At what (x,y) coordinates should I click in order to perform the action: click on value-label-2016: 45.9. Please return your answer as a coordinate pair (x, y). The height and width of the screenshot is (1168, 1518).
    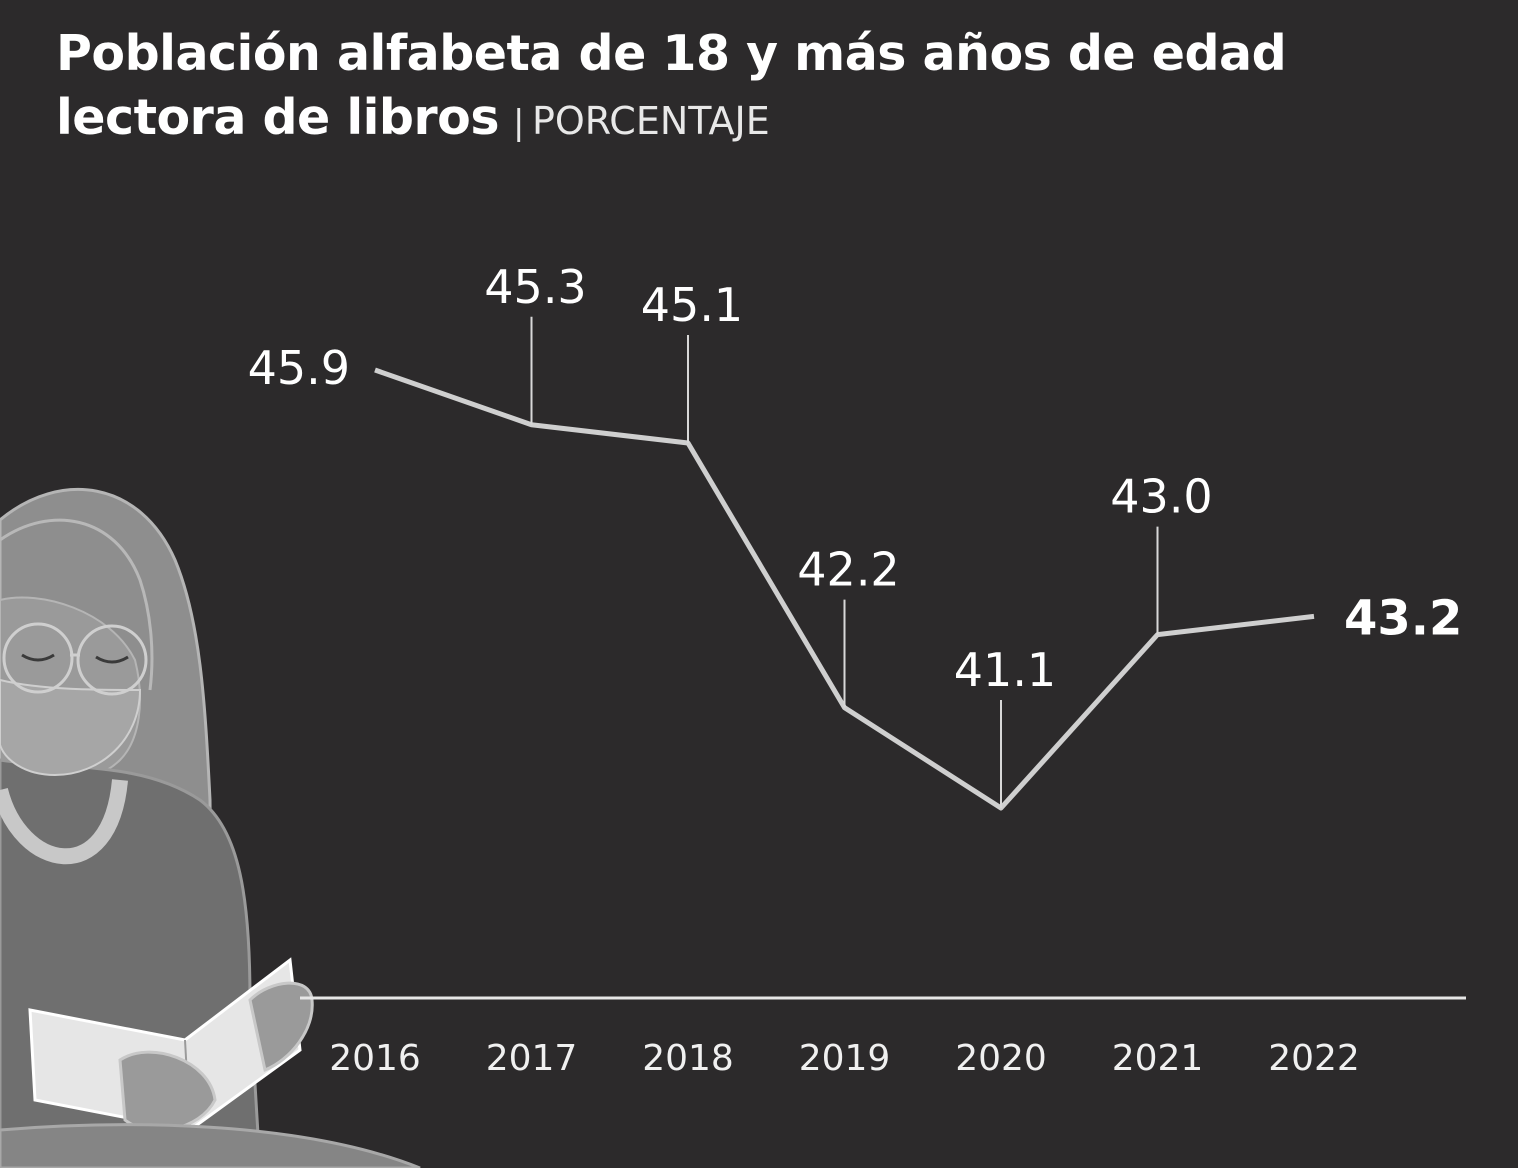
    Looking at the image, I should click on (299, 368).